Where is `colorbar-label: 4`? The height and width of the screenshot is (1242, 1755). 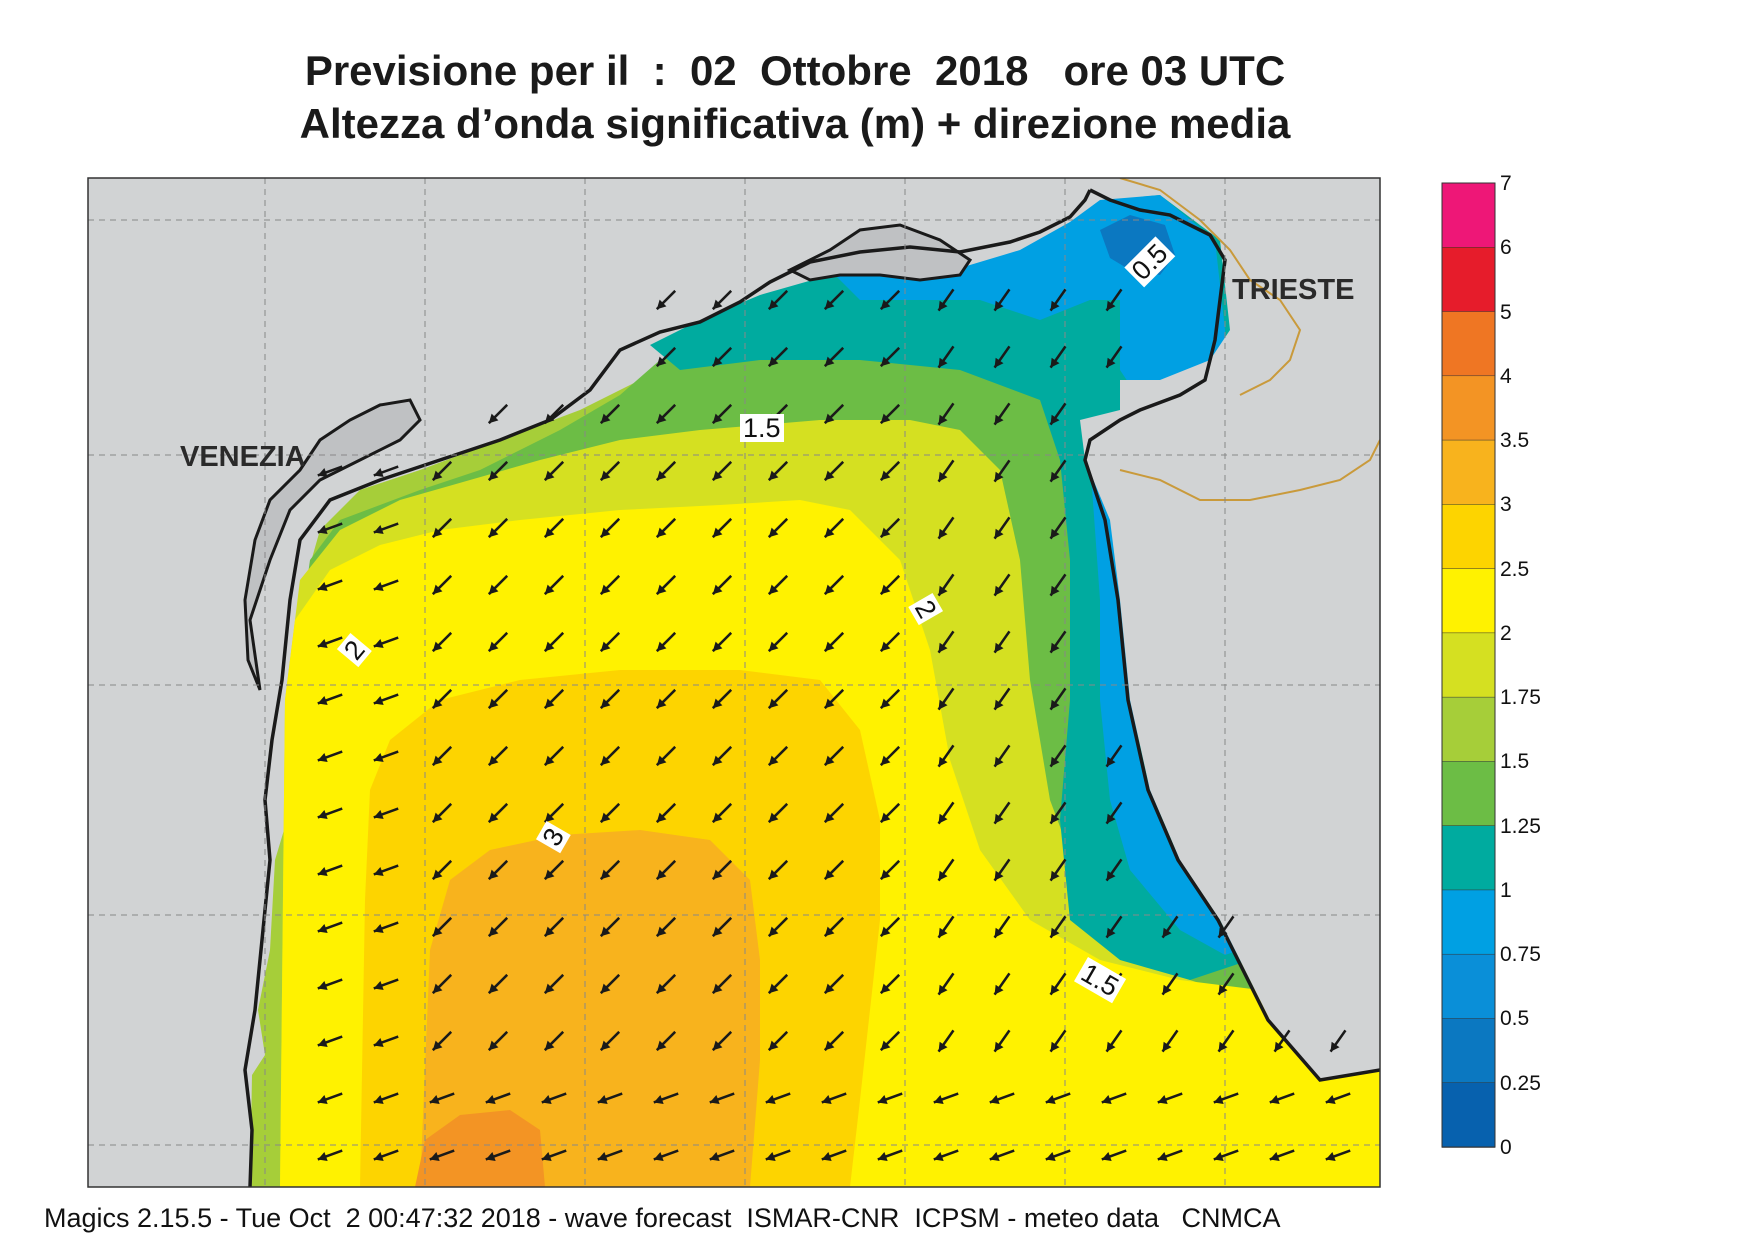
colorbar-label: 4 is located at coordinates (1506, 376).